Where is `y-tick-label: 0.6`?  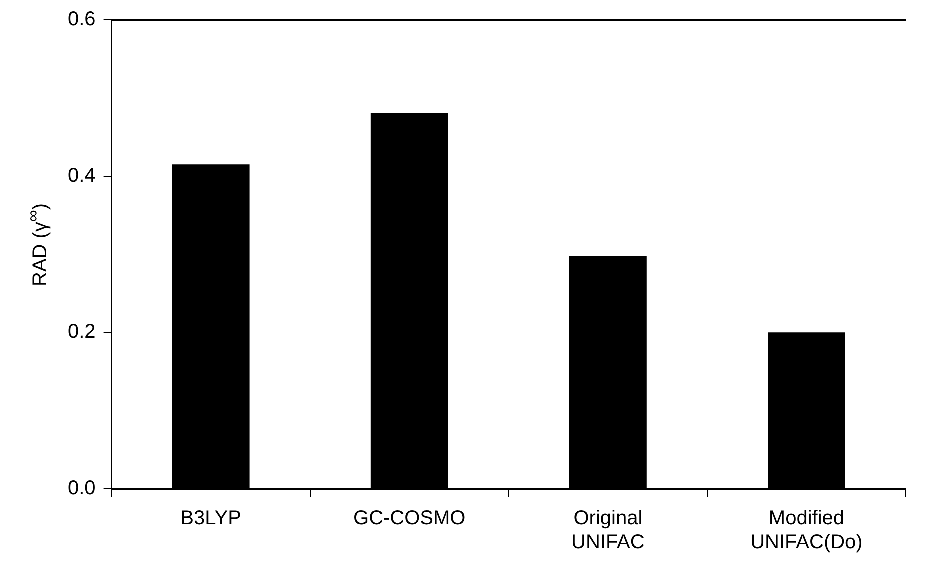 y-tick-label: 0.6 is located at coordinates (82, 19).